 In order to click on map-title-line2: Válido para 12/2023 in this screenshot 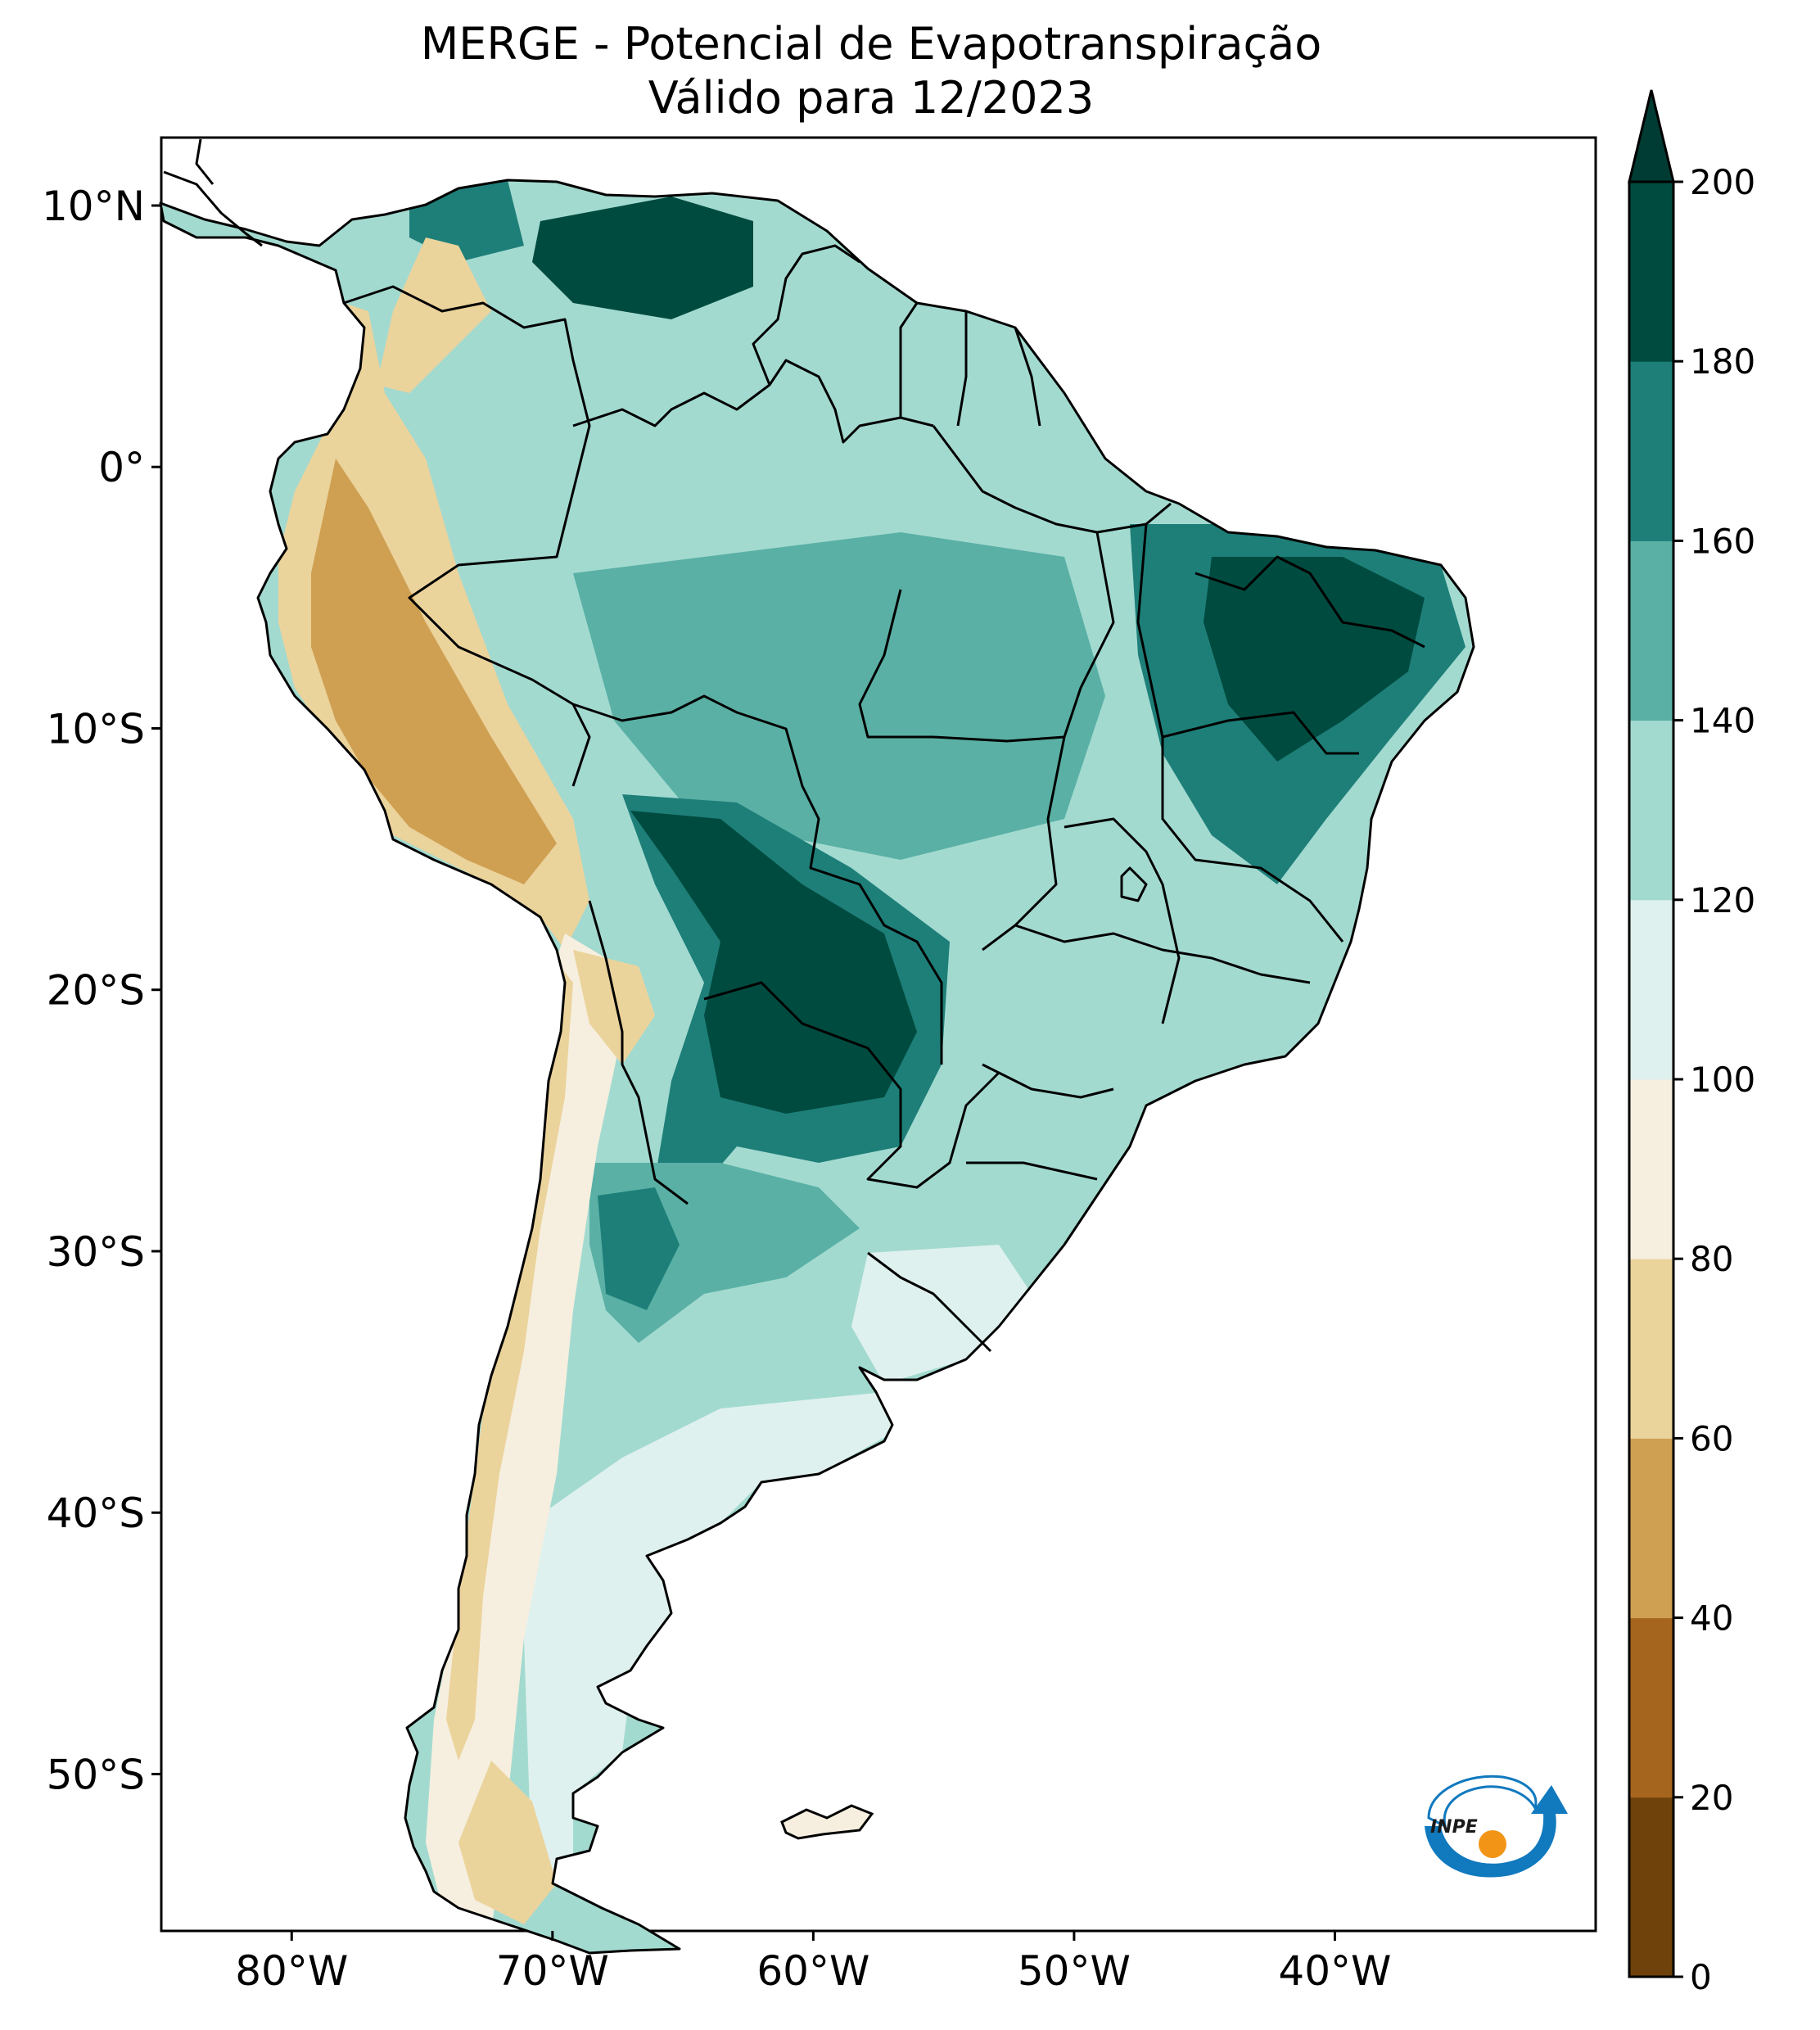, I will do `click(871, 98)`.